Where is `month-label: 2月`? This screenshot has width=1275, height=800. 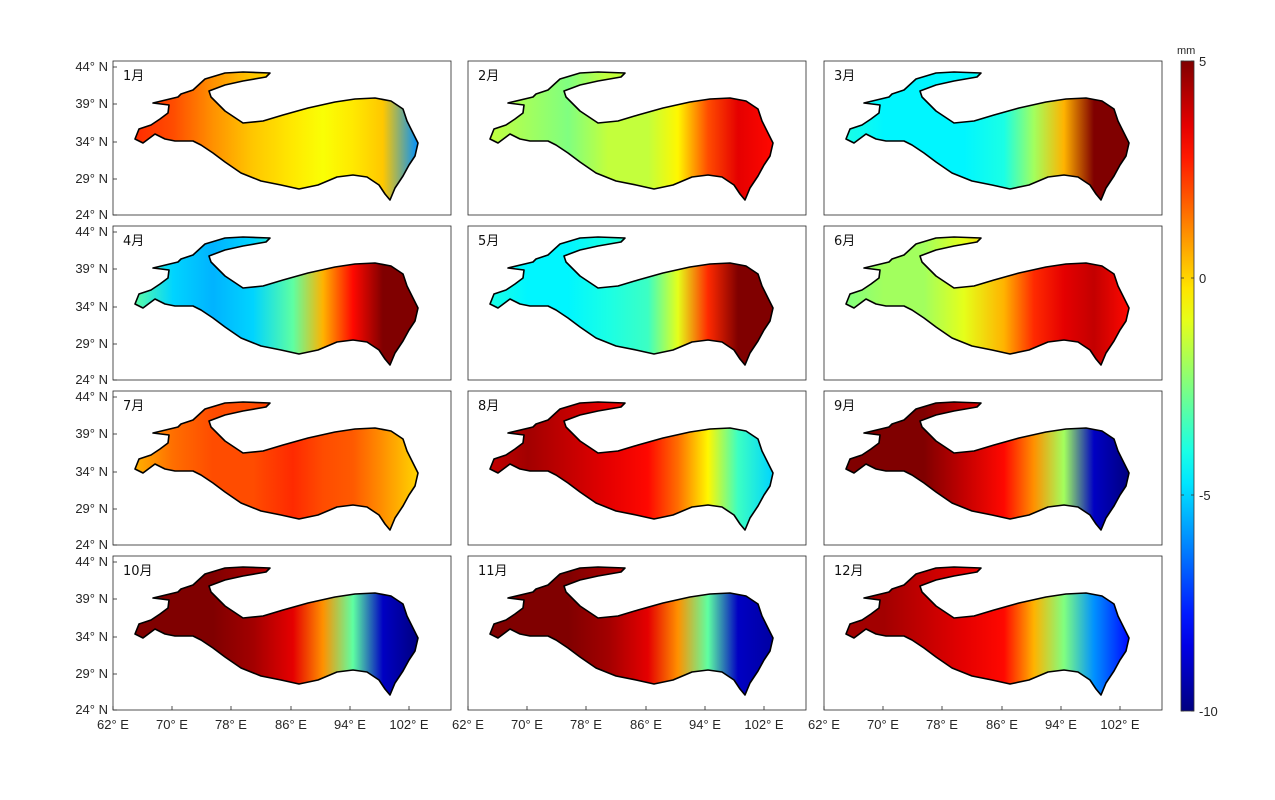 month-label: 2月 is located at coordinates (488, 76).